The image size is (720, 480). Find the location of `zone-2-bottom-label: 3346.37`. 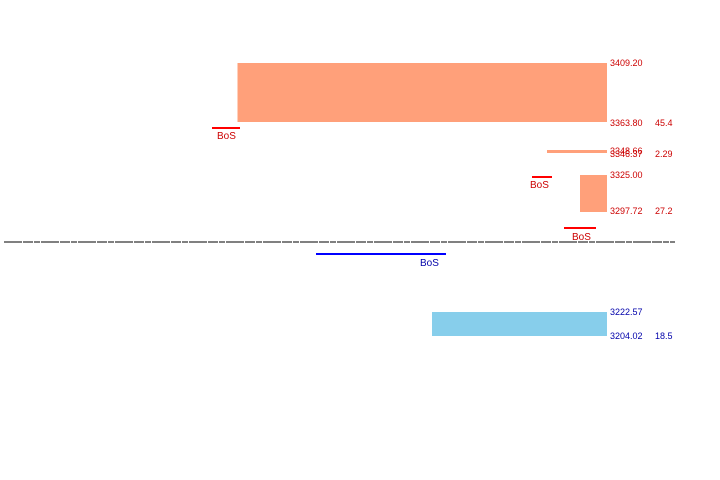

zone-2-bottom-label: 3346.37 is located at coordinates (626, 154).